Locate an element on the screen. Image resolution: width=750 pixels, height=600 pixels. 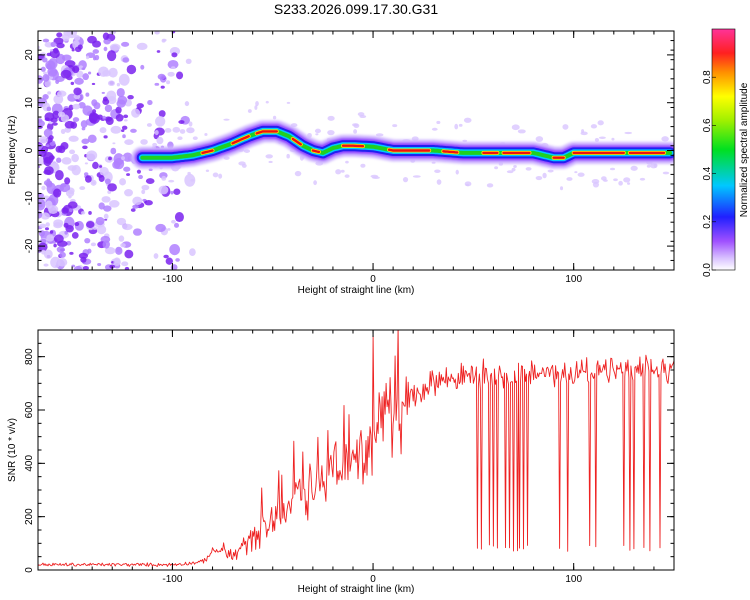
ridge-peak is located at coordinates (207, 152).